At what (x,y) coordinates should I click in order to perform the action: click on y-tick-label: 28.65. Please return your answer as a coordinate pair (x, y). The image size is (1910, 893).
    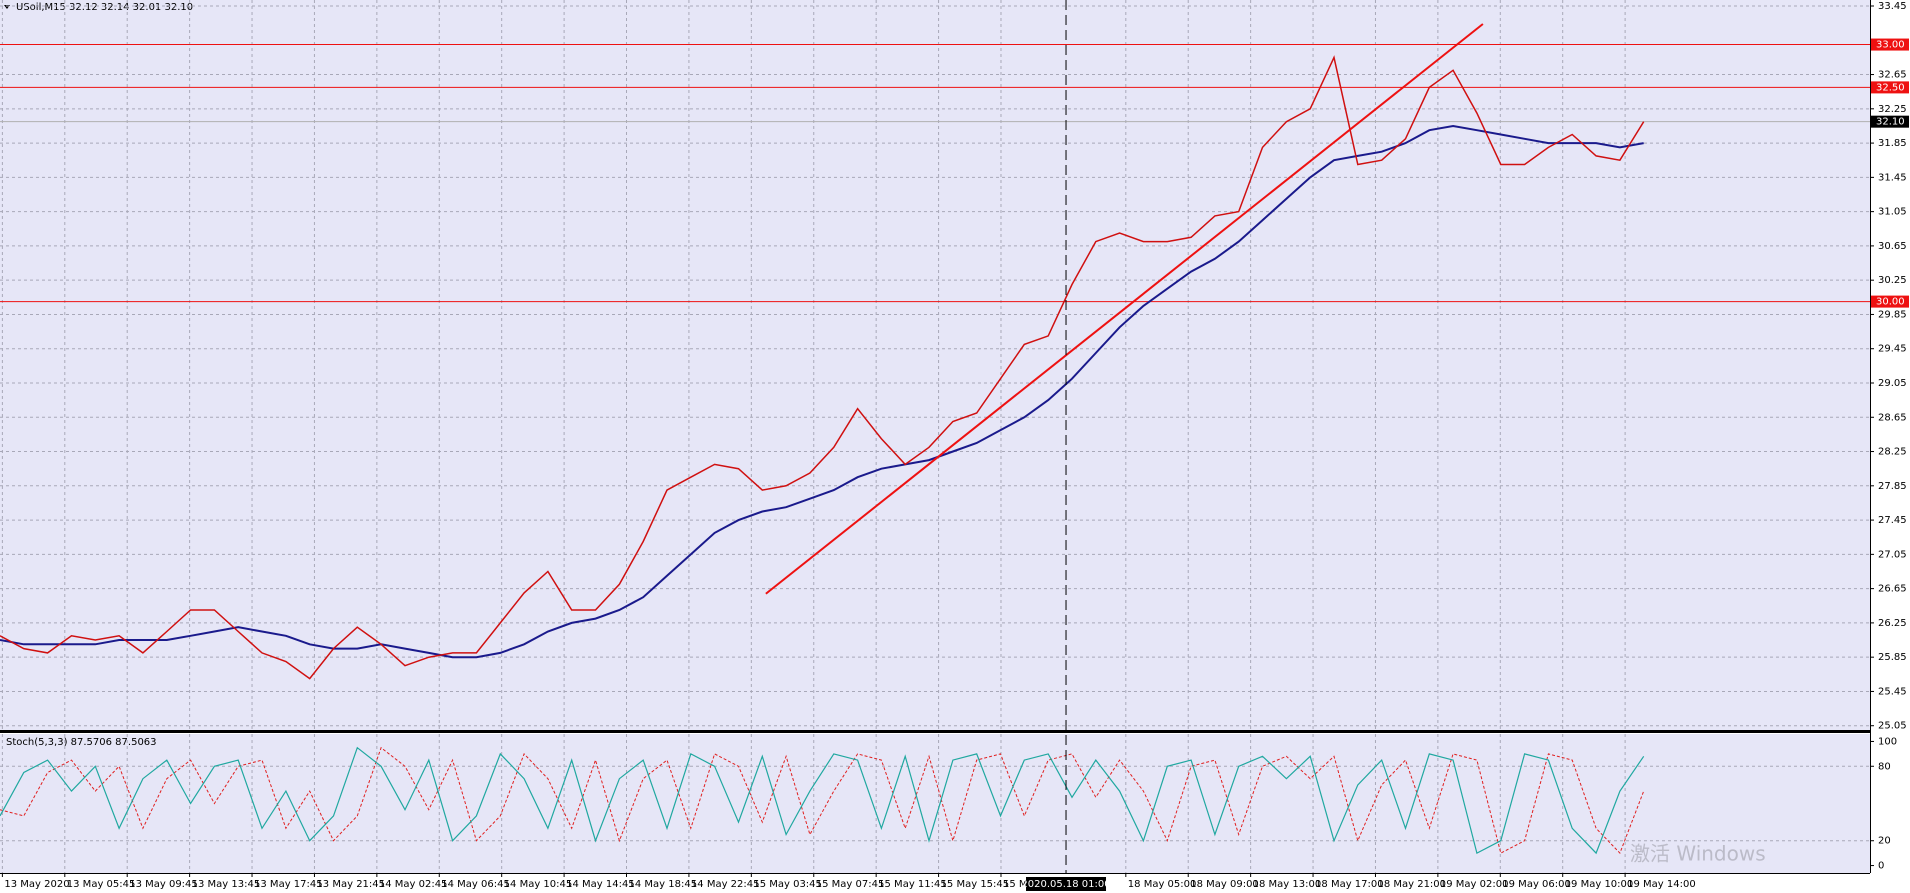
    Looking at the image, I should click on (1892, 417).